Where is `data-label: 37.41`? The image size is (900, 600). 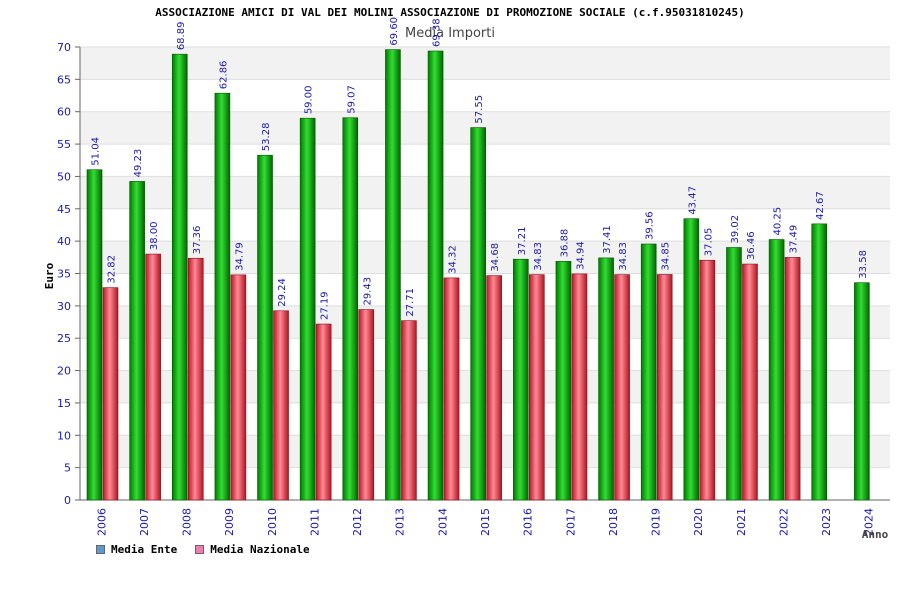
data-label: 37.41 is located at coordinates (607, 239).